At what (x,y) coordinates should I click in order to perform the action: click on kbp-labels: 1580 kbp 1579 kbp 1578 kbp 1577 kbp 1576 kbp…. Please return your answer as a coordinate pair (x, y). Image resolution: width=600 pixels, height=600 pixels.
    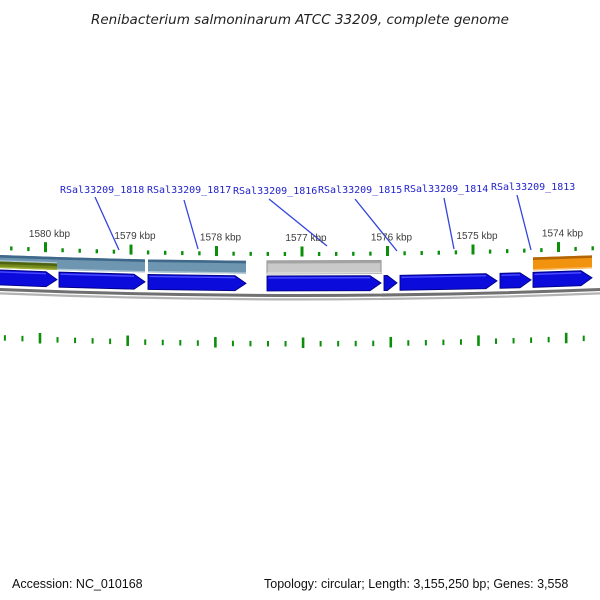
    Looking at the image, I should click on (306, 236).